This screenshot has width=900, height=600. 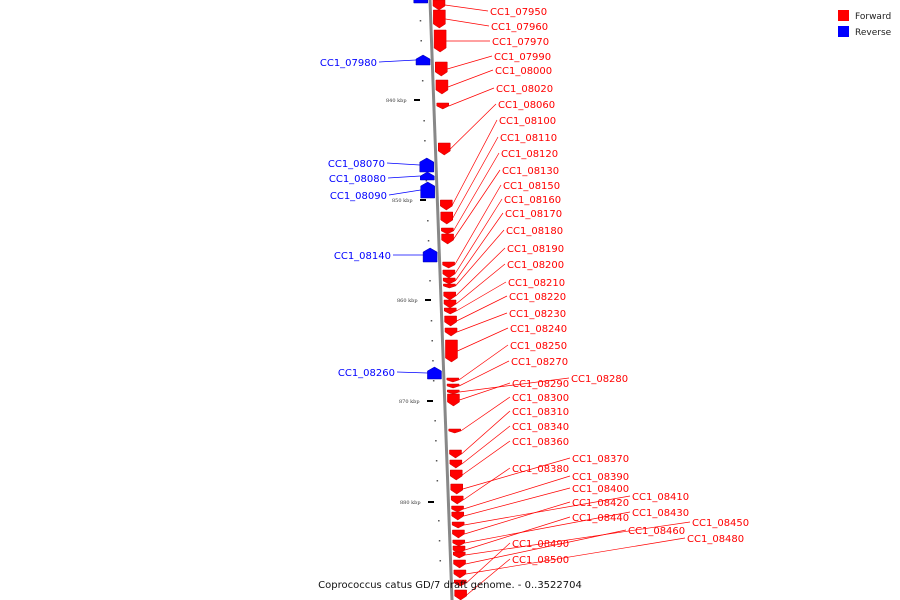 I want to click on gene-label-cc1-08090: CC1_08090, so click(x=358, y=196).